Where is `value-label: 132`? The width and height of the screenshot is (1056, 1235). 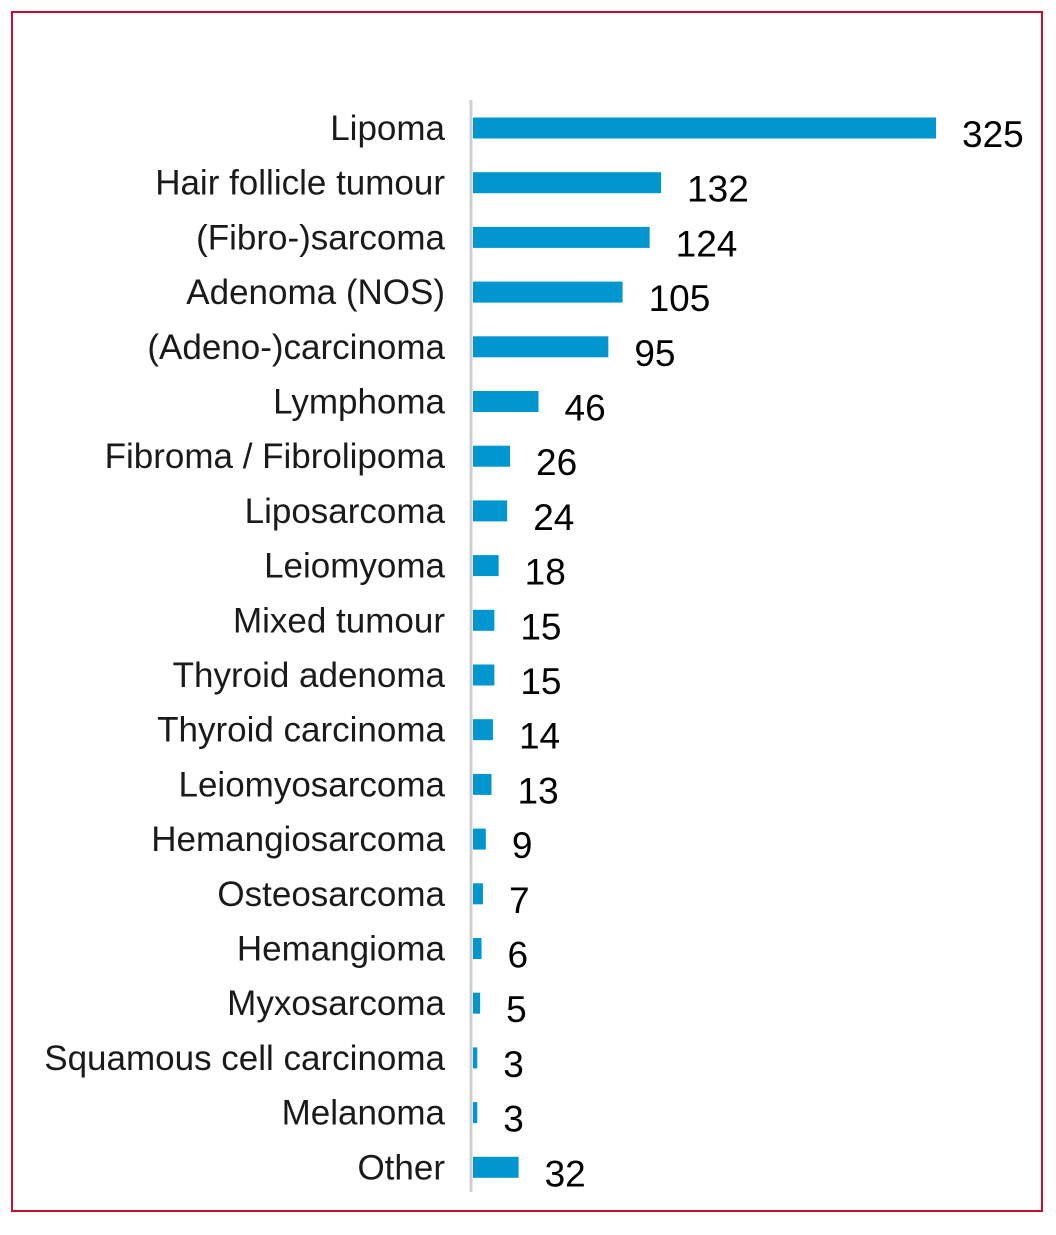
value-label: 132 is located at coordinates (718, 189).